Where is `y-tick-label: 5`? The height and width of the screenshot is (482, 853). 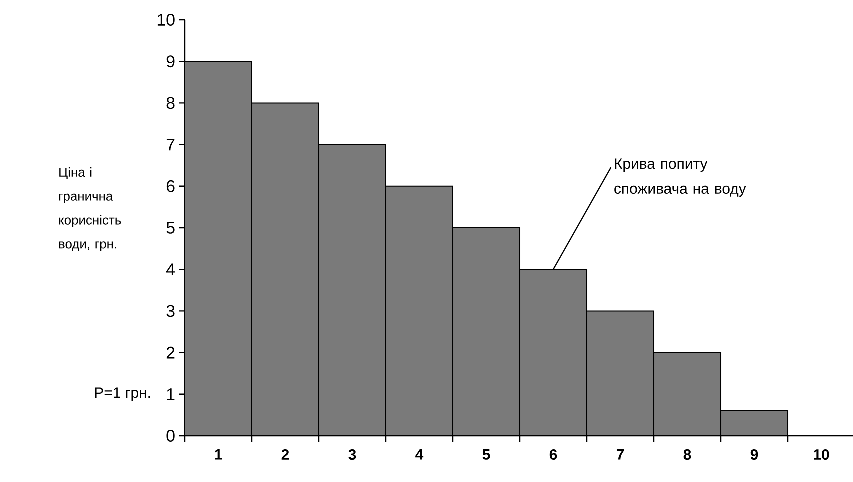
y-tick-label: 5 is located at coordinates (170, 228).